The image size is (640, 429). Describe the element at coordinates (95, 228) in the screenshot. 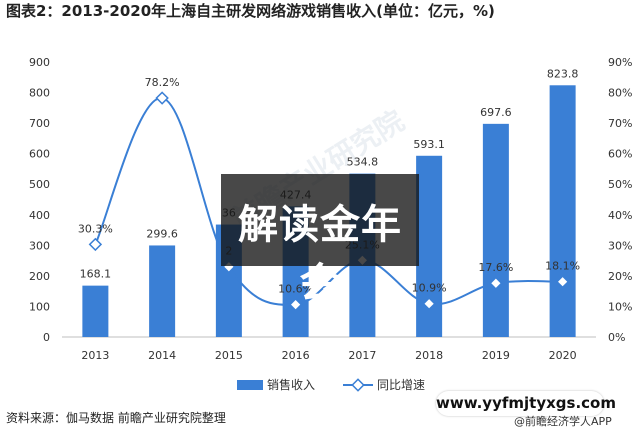

I see `growth-value-label: 30.3%` at that location.